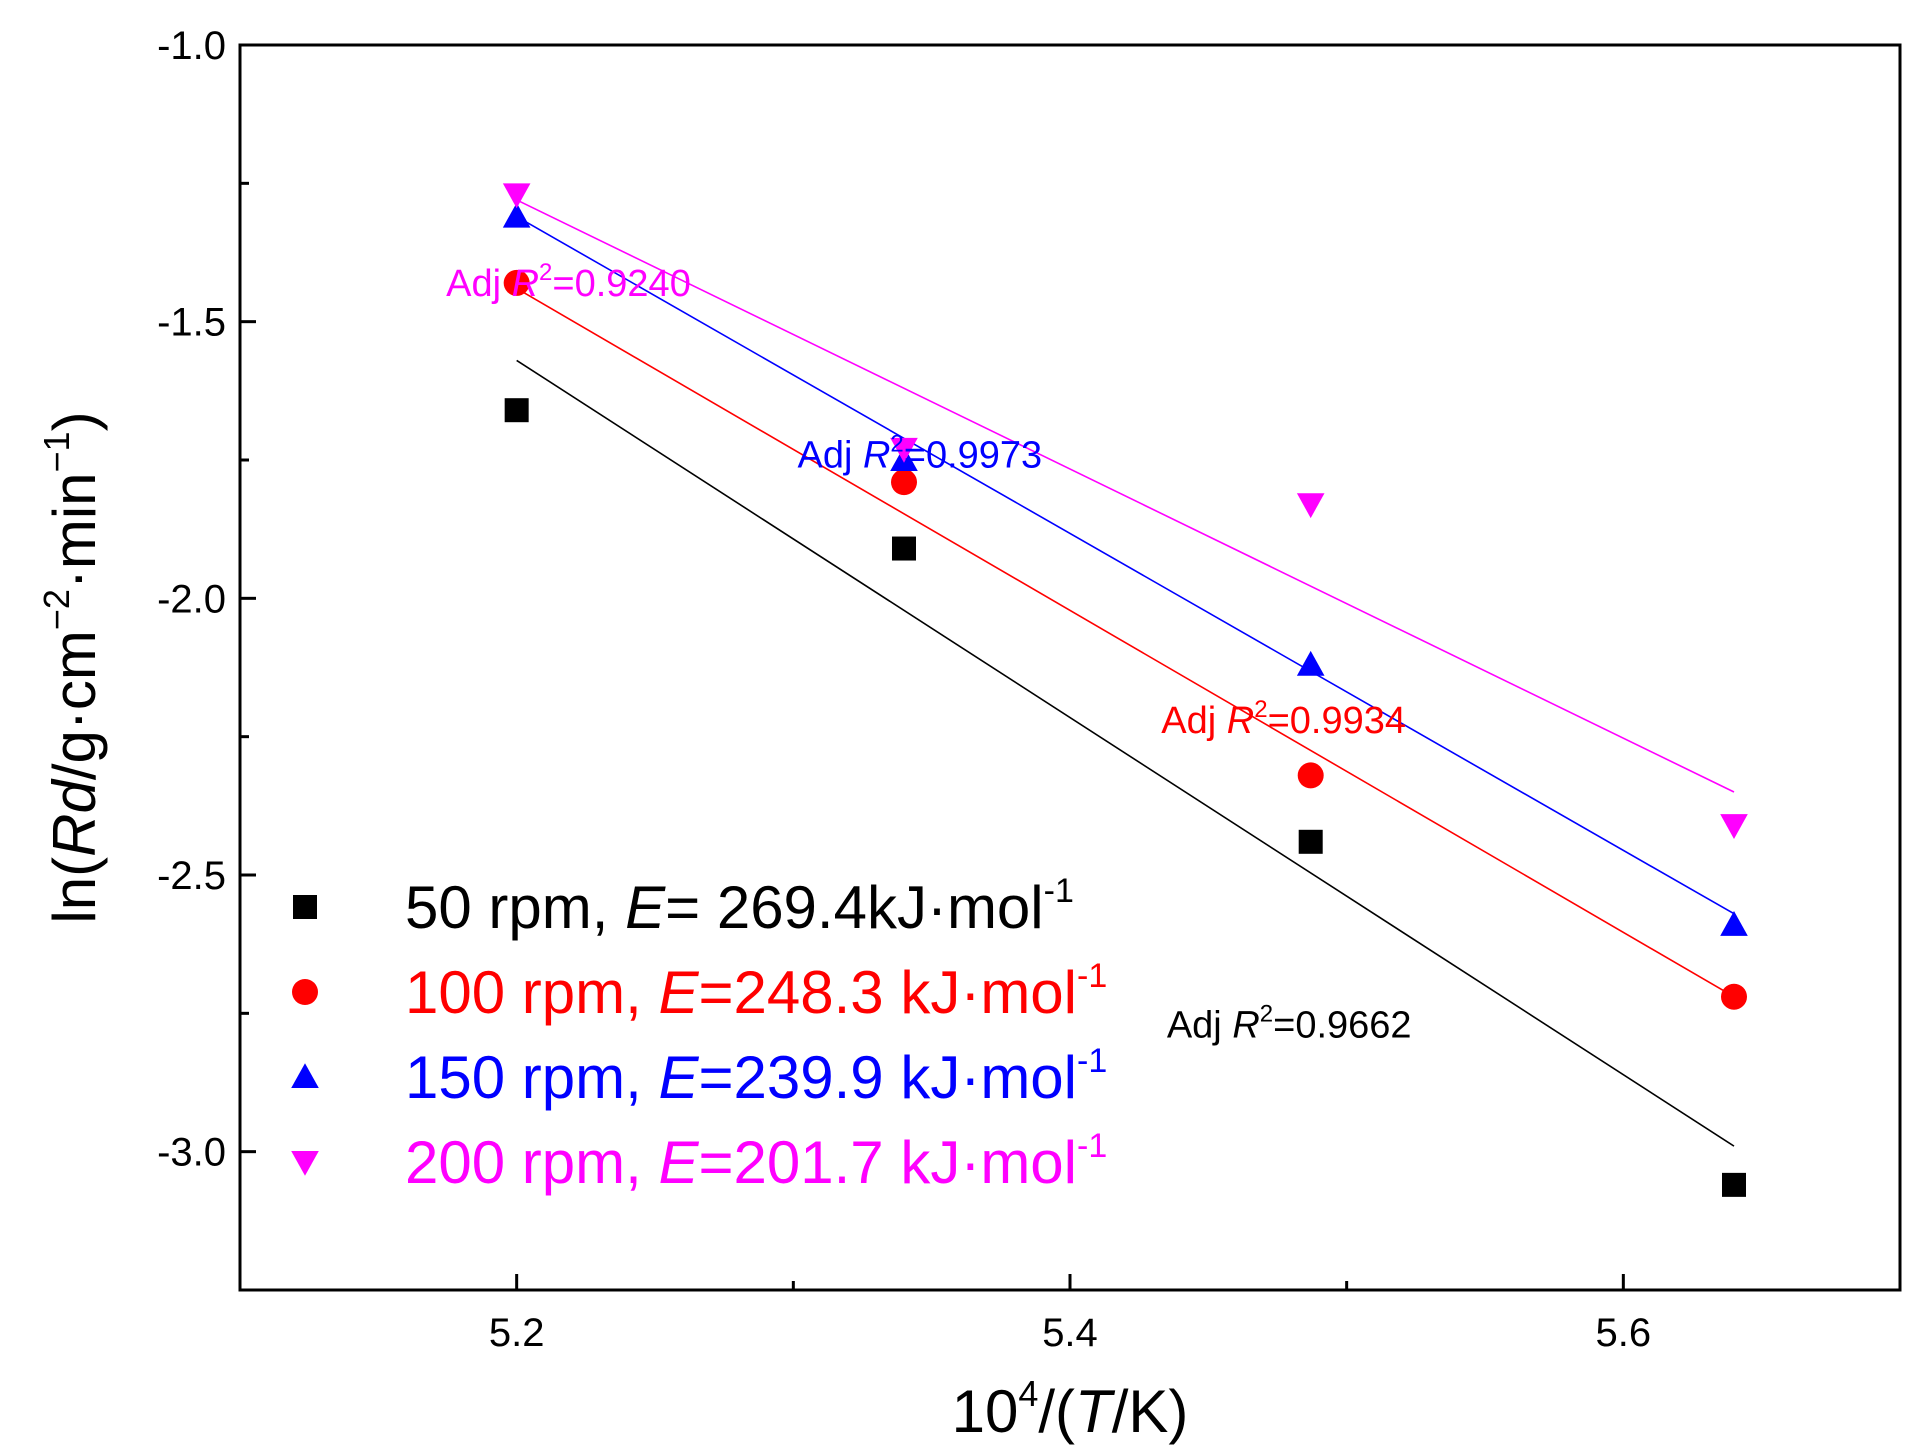  I want to click on x-tick-label: 5.6, so click(1624, 1333).